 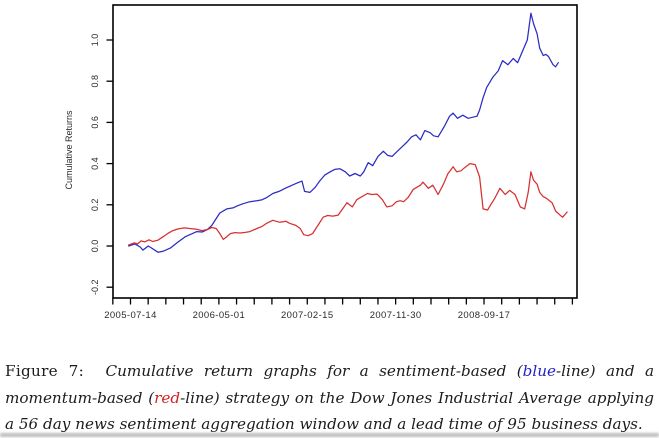 I want to click on caption-segment: red, so click(x=167, y=397).